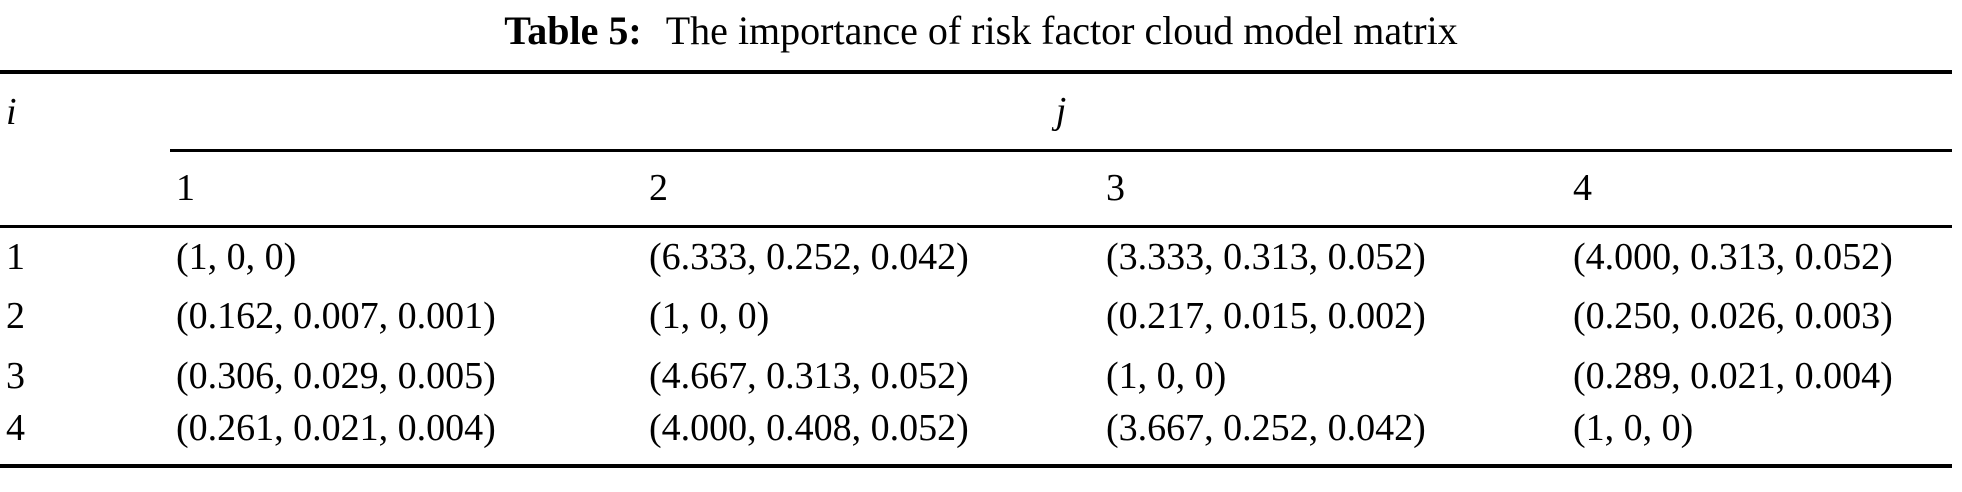 The image size is (1962, 492). Describe the element at coordinates (336, 376) in the screenshot. I see `matrix-cell: (0.306, 0.029, 0.005)` at that location.